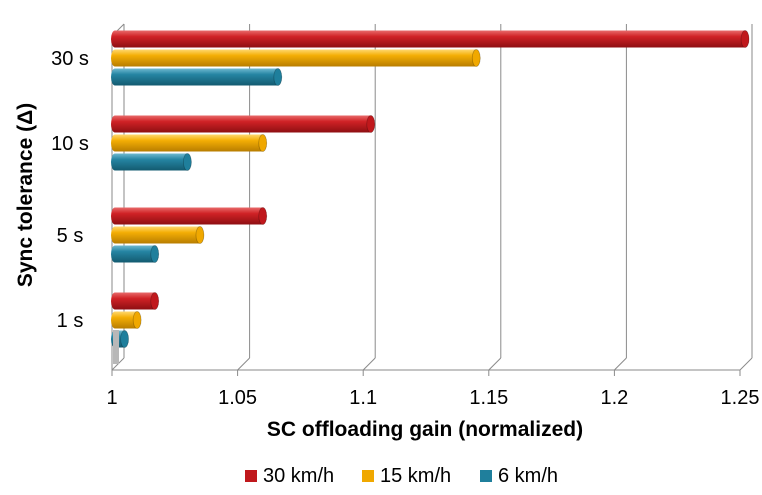  What do you see at coordinates (528, 476) in the screenshot?
I see `legend-label: 6 km/h` at bounding box center [528, 476].